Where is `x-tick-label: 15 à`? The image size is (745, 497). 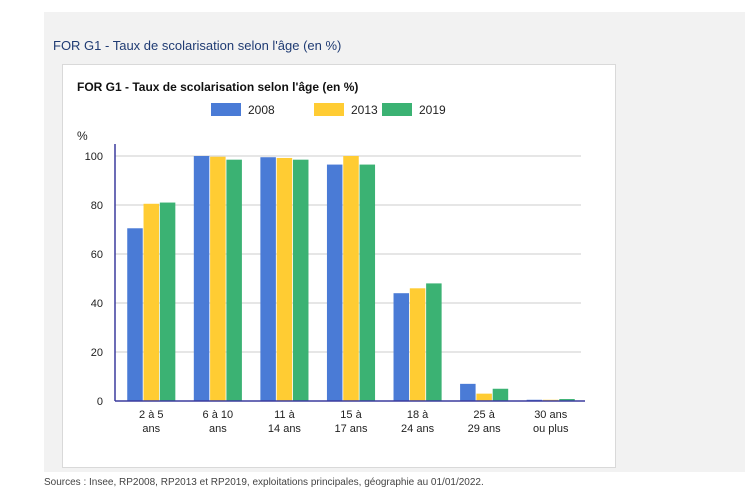 x-tick-label: 15 à is located at coordinates (351, 415).